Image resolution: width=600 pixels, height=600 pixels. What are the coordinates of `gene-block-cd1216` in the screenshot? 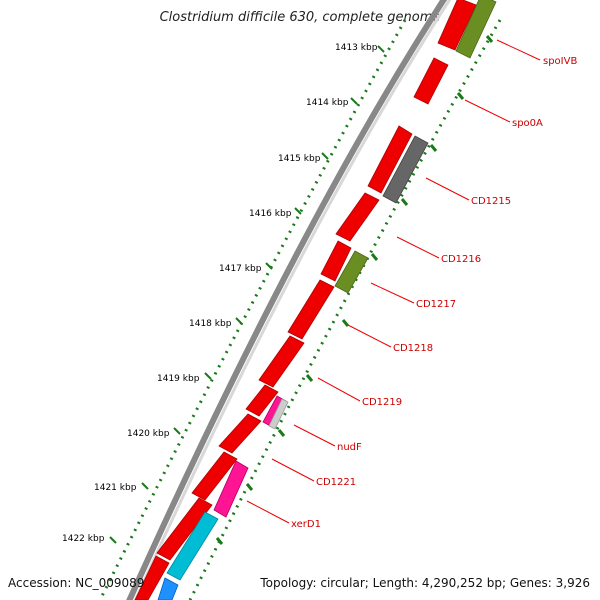 It's located at (357, 217).